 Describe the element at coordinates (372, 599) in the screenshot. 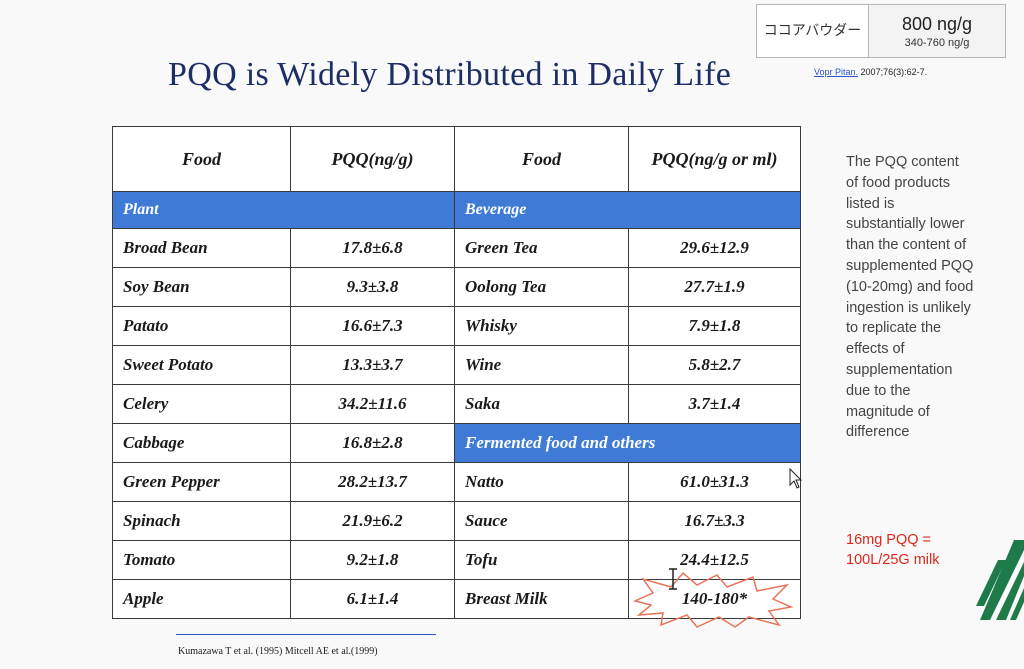

I see `pqq-cell: 6.1±1.4` at that location.